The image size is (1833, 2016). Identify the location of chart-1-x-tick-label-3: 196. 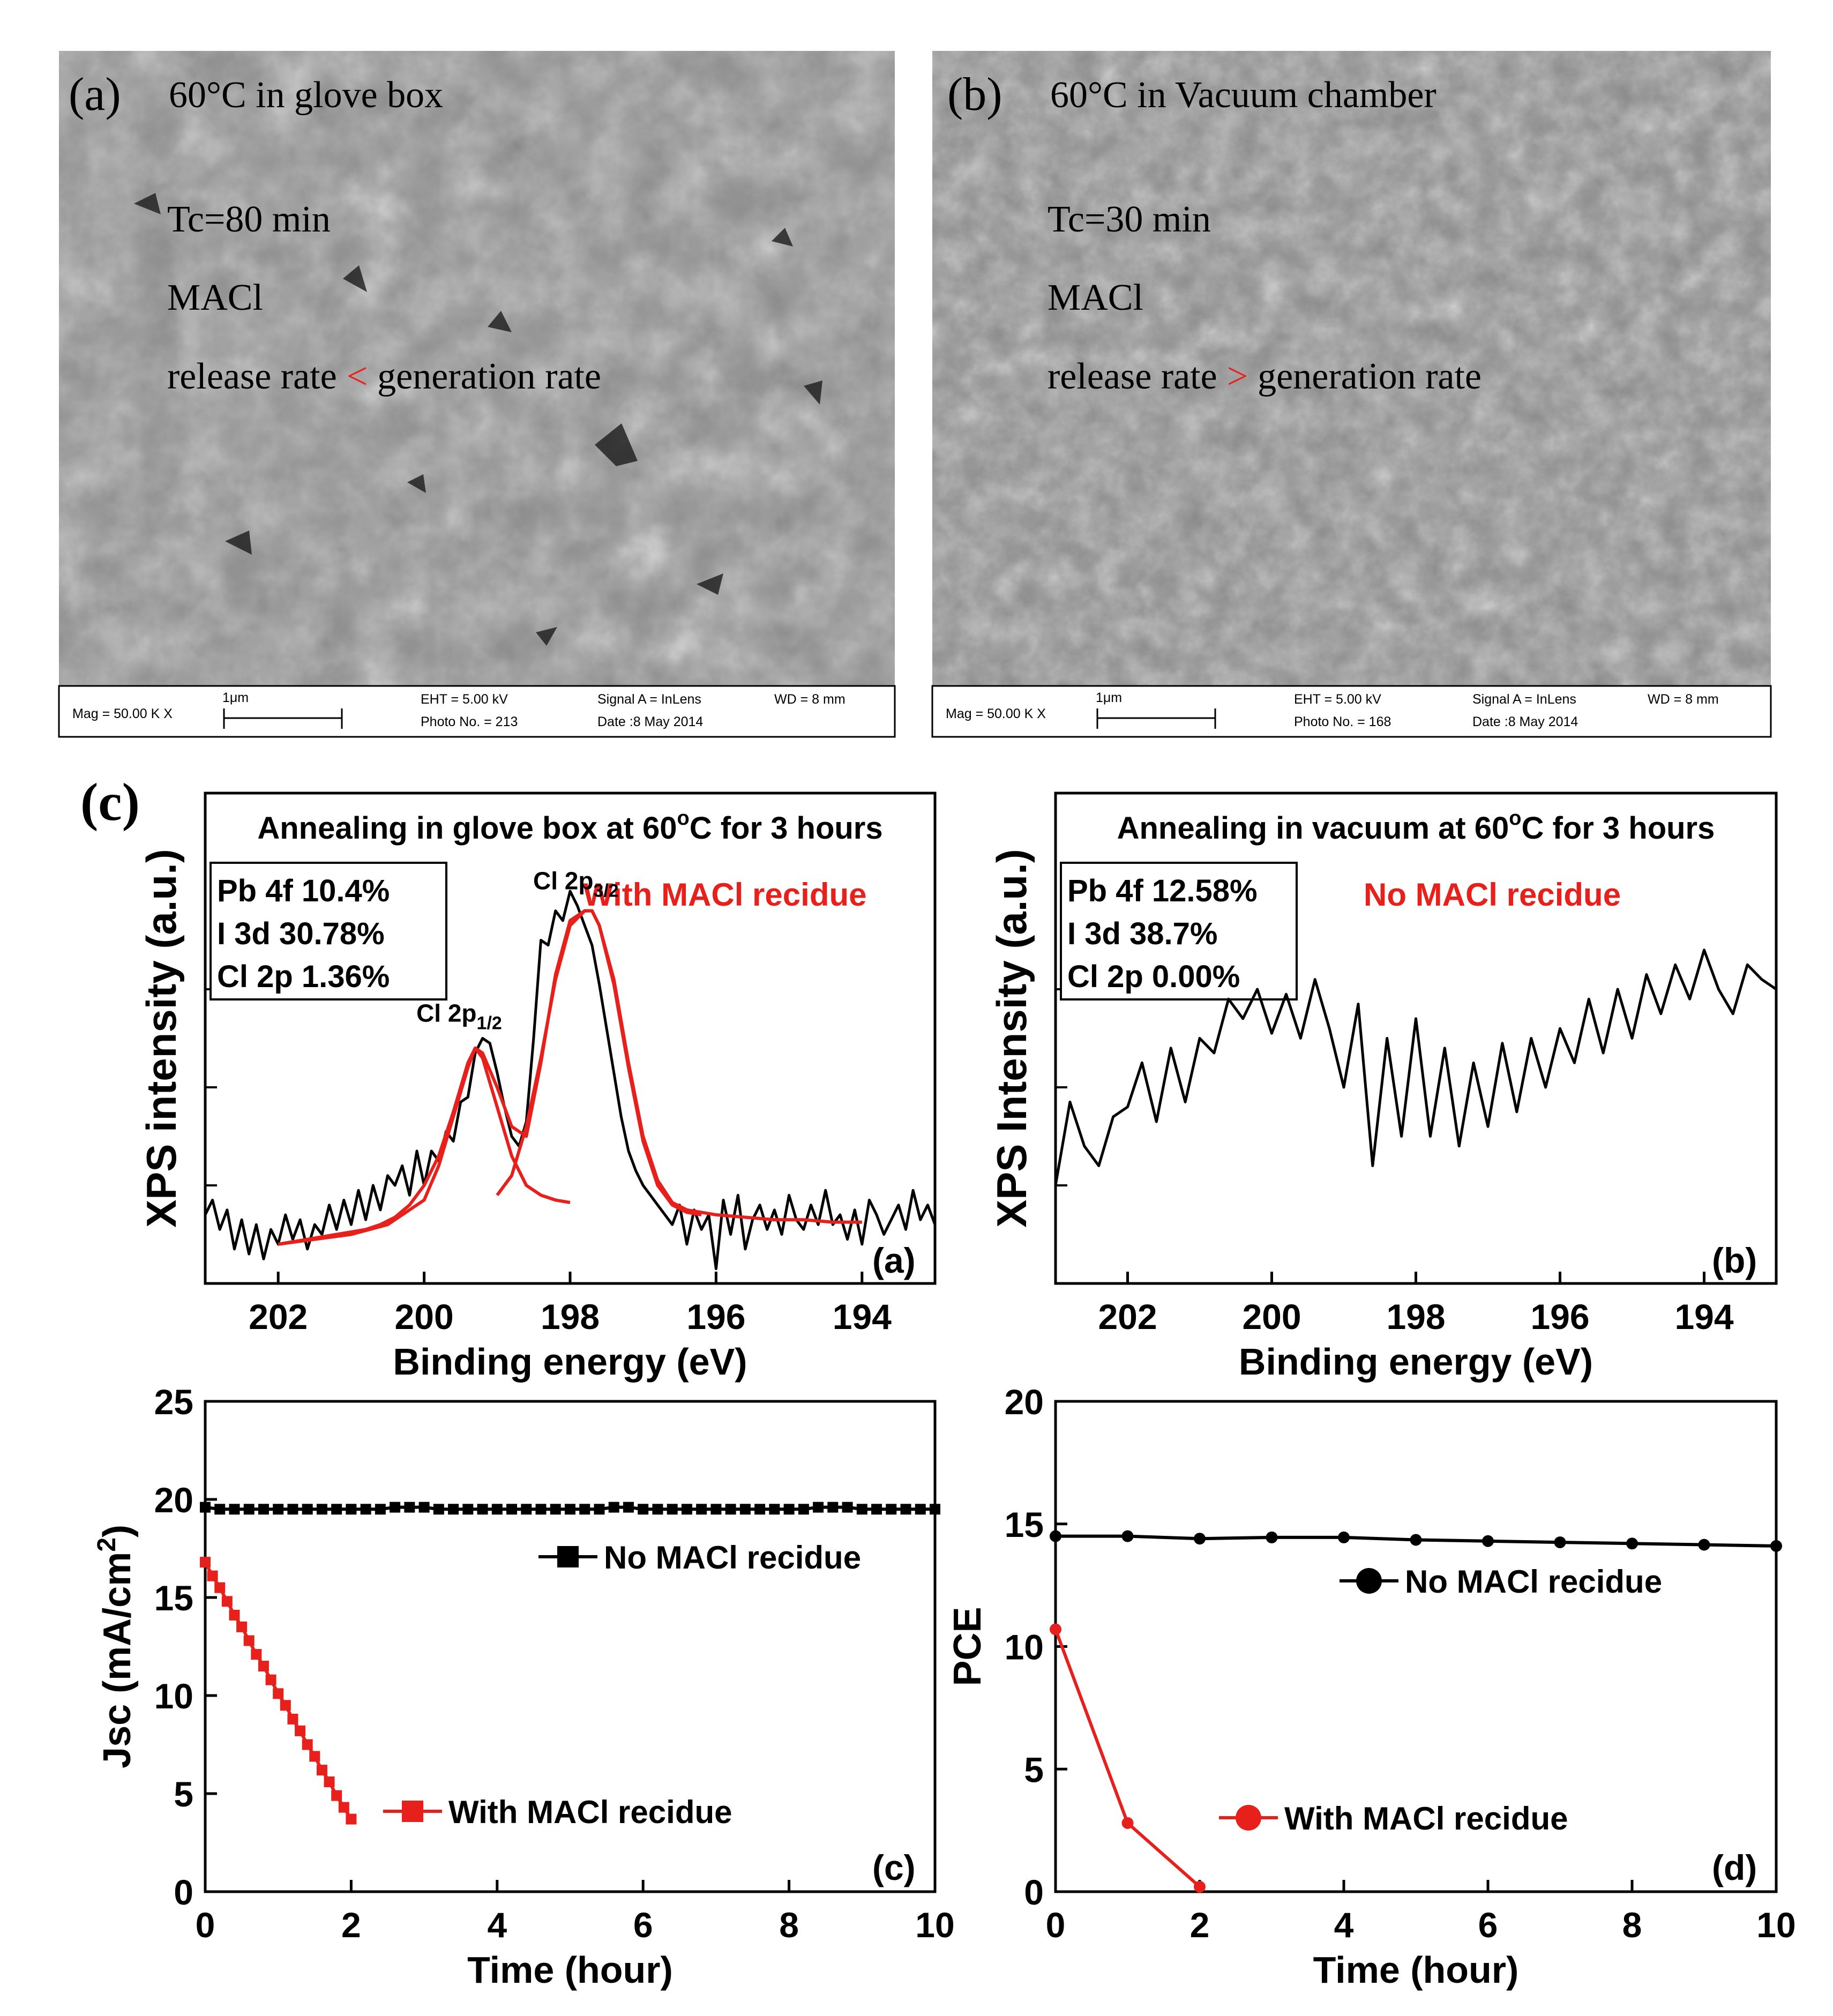
(1559, 1316).